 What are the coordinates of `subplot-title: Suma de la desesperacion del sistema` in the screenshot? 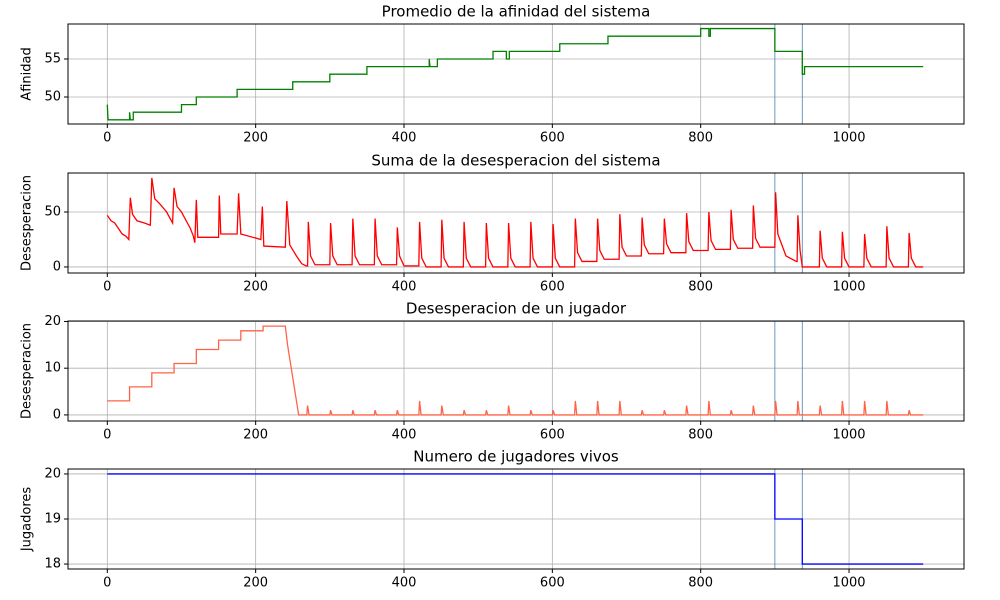 It's located at (515, 161).